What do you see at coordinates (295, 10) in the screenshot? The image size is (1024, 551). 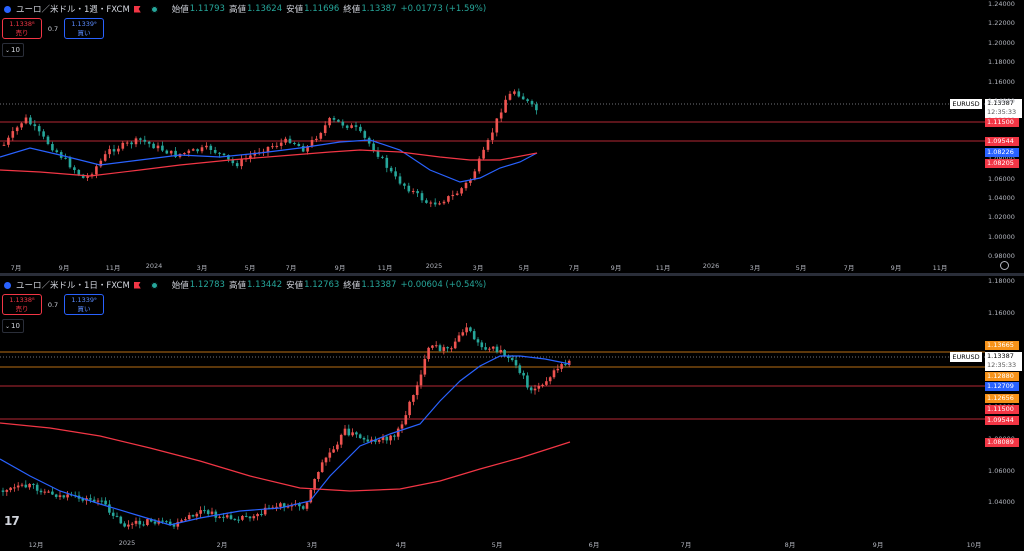 I see `low-label: 安値` at bounding box center [295, 10].